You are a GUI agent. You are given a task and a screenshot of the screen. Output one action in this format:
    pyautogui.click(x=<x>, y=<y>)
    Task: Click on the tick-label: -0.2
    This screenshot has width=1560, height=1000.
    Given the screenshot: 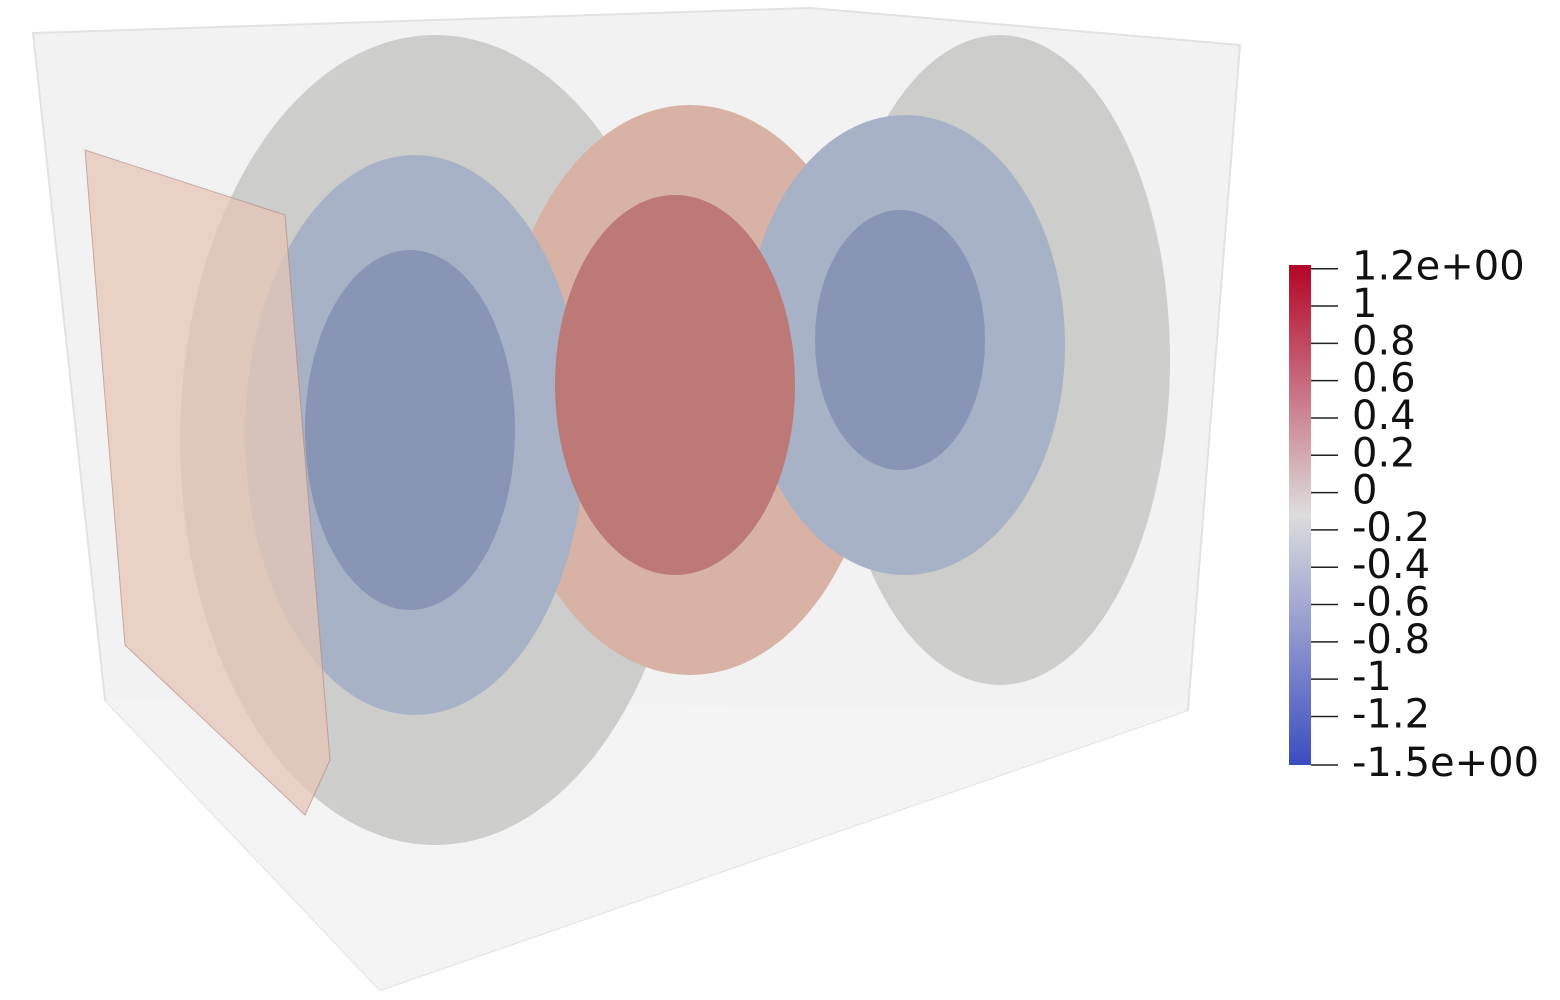 What is the action you would take?
    pyautogui.click(x=1391, y=528)
    